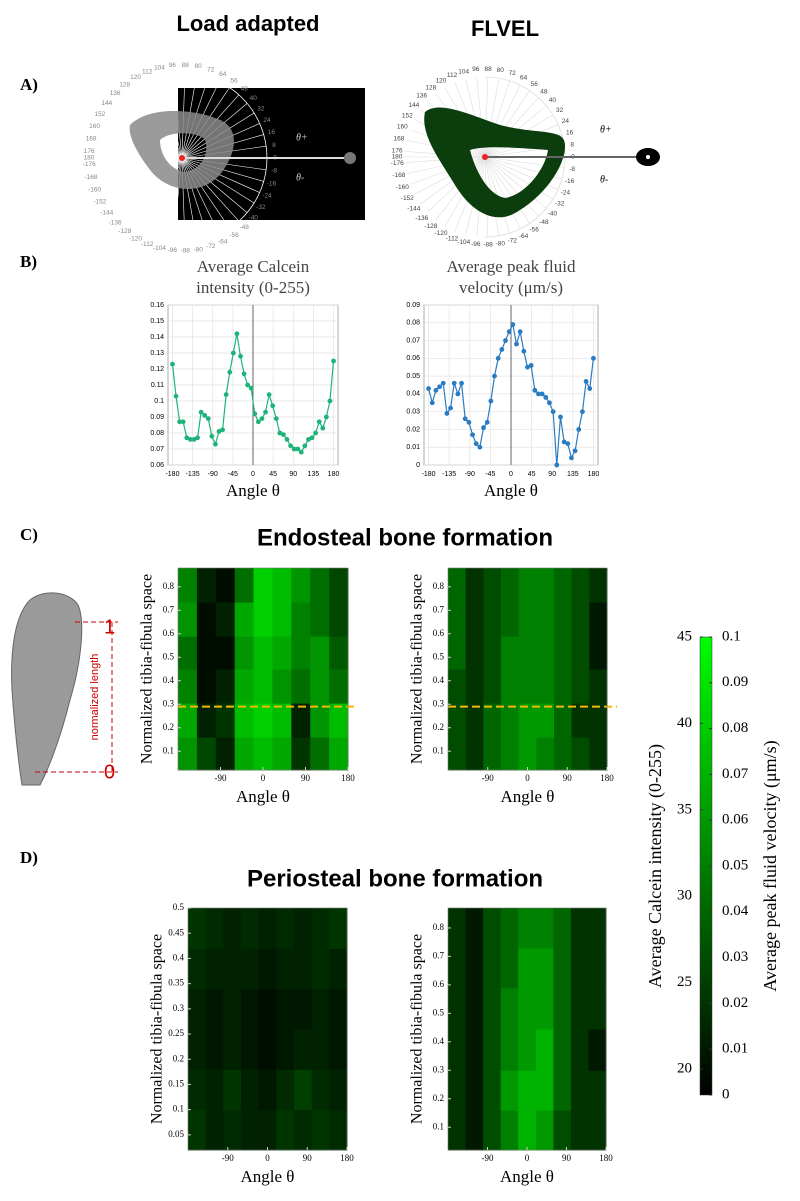 The width and height of the screenshot is (800, 1201). Describe the element at coordinates (421, 96) in the screenshot. I see `polar-tick-label: 136` at that location.